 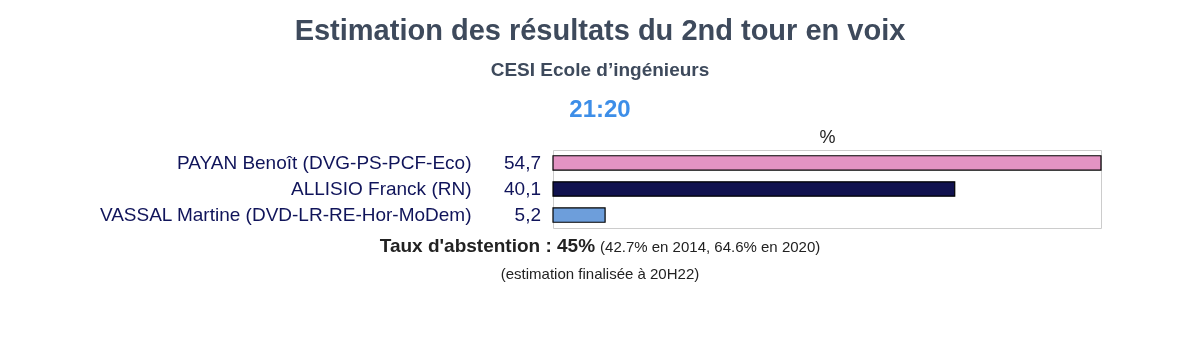 What do you see at coordinates (600, 30) in the screenshot?
I see `chart-title: Estimation des résultats du 2nd tour en voix` at bounding box center [600, 30].